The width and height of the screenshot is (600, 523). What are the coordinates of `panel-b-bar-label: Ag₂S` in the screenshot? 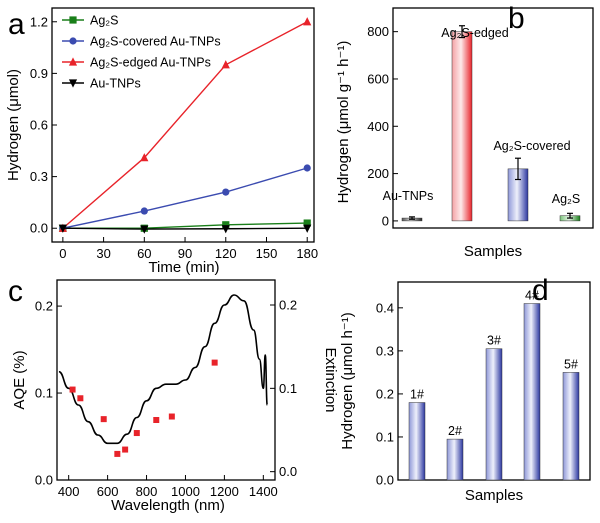 It's located at (566, 199).